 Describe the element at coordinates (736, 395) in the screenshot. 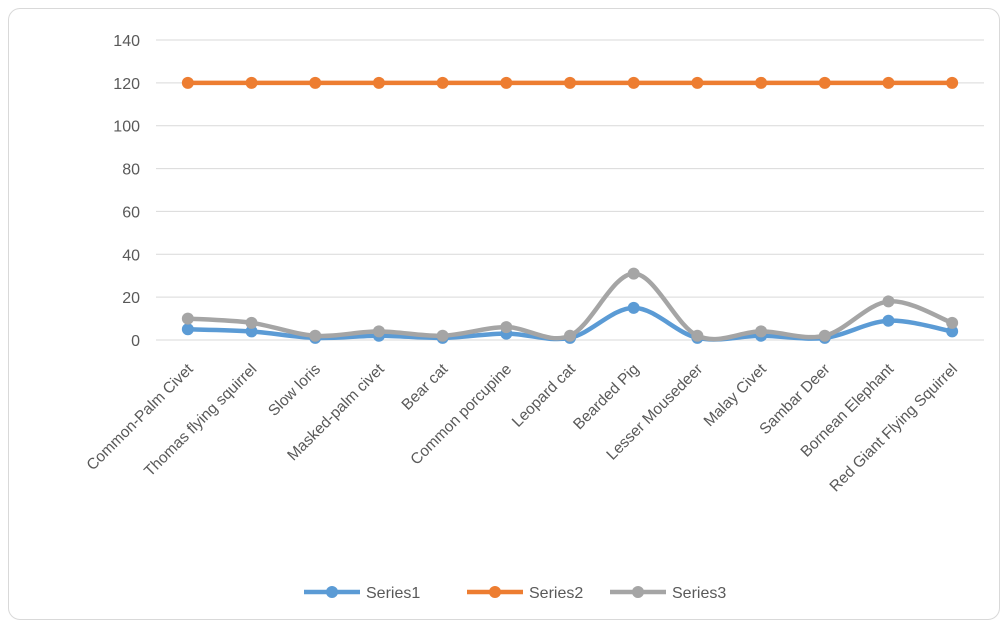

I see `x-category-label: Malay Civet` at that location.